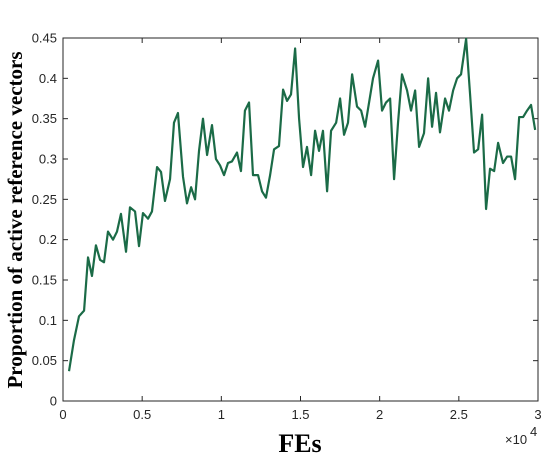  I want to click on y-axis-label: Proportion of active reference vectors, so click(15, 219).